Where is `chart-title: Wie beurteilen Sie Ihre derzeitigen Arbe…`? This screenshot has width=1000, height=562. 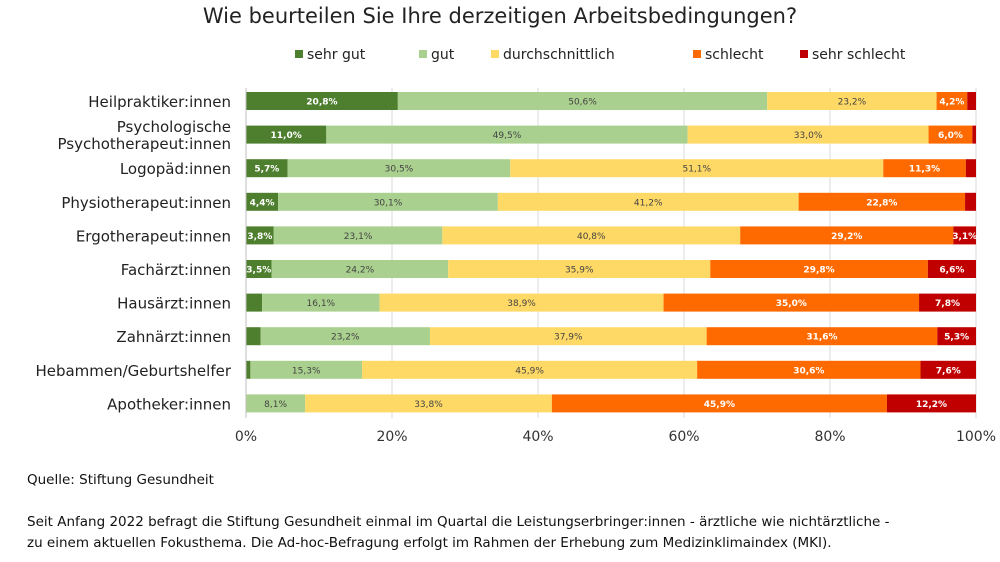 chart-title: Wie beurteilen Sie Ihre derzeitigen Arbe… is located at coordinates (500, 16).